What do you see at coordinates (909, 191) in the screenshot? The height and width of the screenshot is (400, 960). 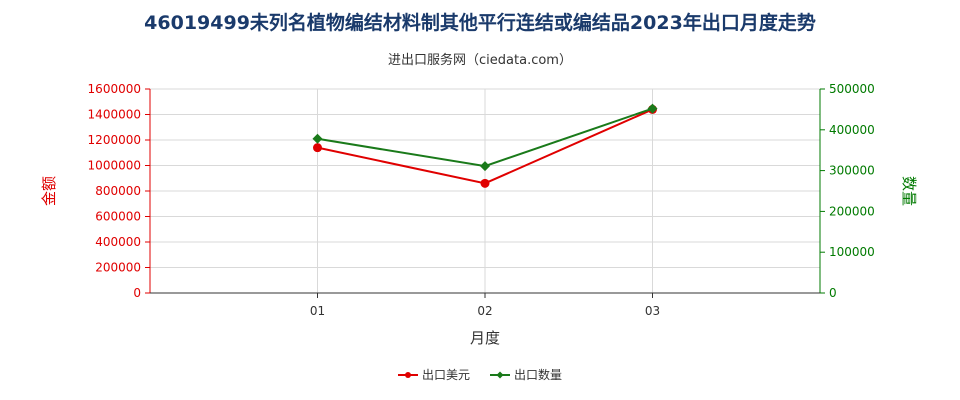 I see `right-axis-label: 数量` at bounding box center [909, 191].